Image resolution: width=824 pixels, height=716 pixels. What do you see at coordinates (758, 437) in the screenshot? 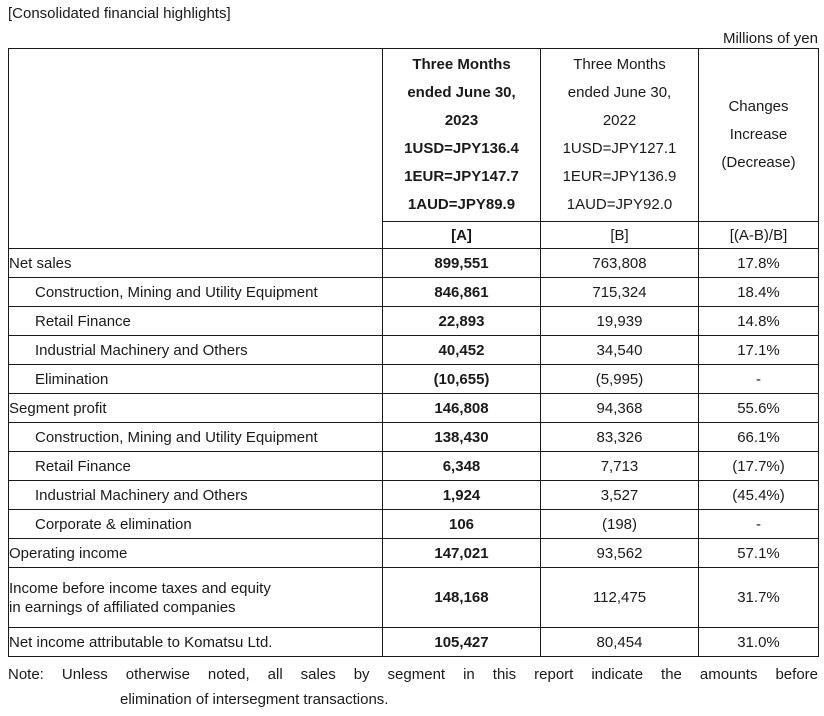
I see `value-c: 66.1%` at bounding box center [758, 437].